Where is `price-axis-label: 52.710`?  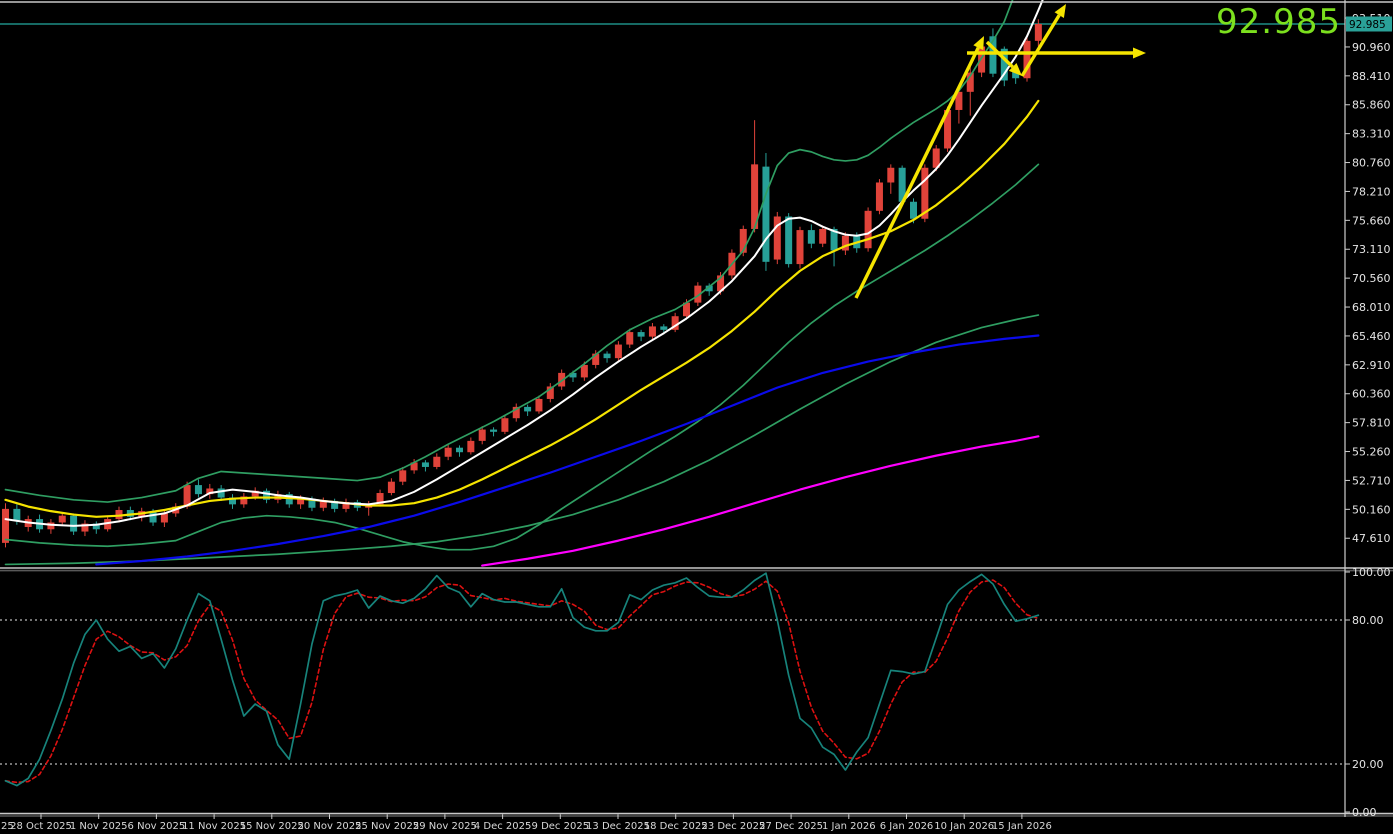 price-axis-label: 52.710 is located at coordinates (1371, 480).